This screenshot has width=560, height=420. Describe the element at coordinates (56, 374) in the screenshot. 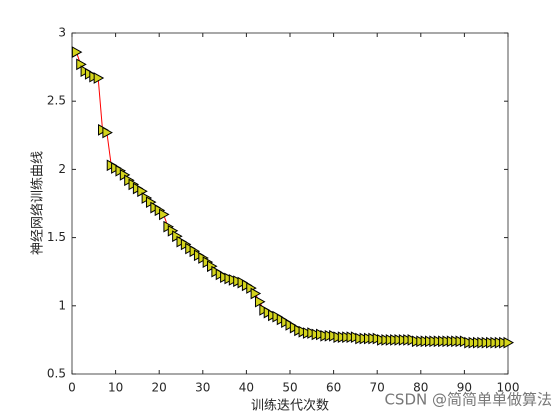

I see `y-tick-label: 0.5` at that location.